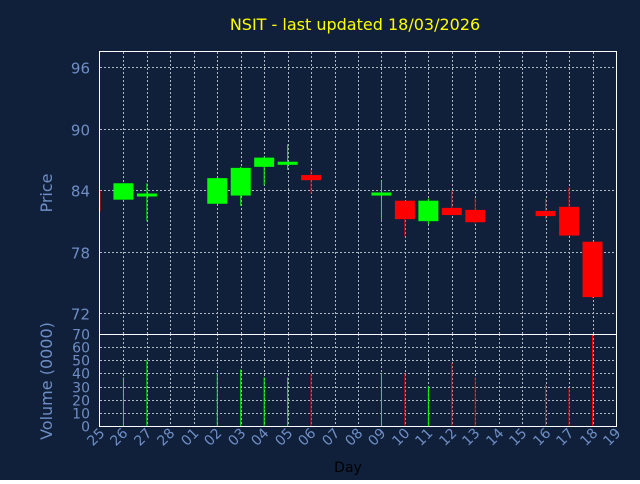 The height and width of the screenshot is (484, 640). Describe the element at coordinates (81, 415) in the screenshot. I see `volume-tick-label: 10` at that location.